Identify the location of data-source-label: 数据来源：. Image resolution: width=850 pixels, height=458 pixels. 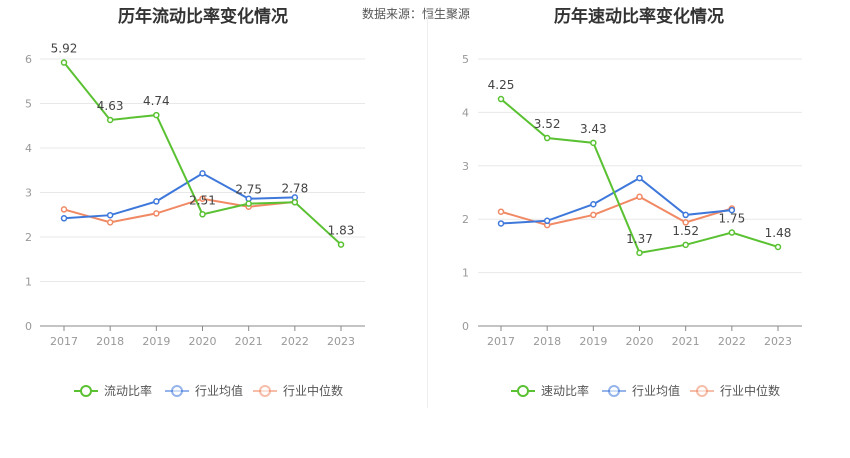
(392, 14).